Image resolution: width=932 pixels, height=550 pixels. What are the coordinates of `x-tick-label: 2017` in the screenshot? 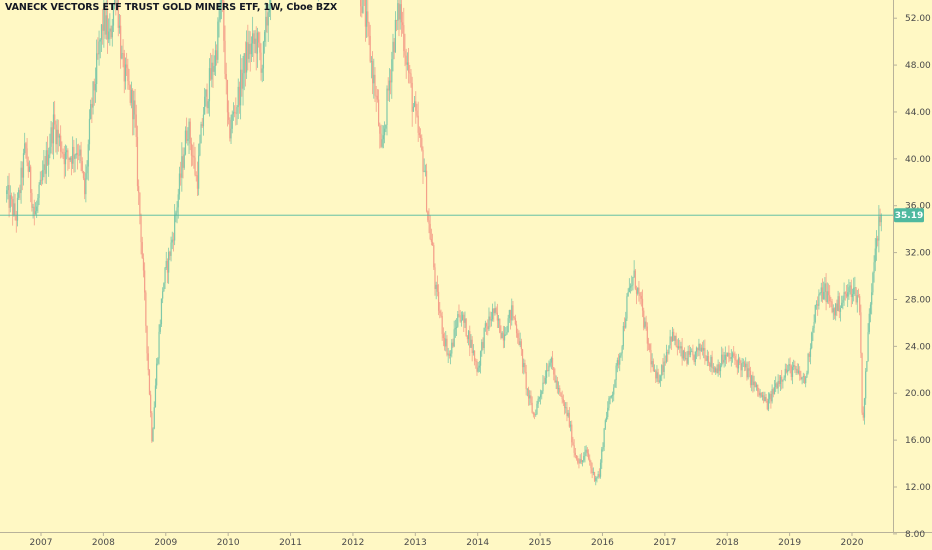 It's located at (664, 543).